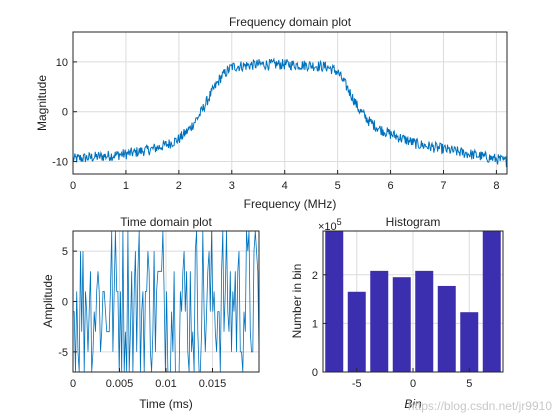  I want to click on hist-ytick-label: 2, so click(315, 276).